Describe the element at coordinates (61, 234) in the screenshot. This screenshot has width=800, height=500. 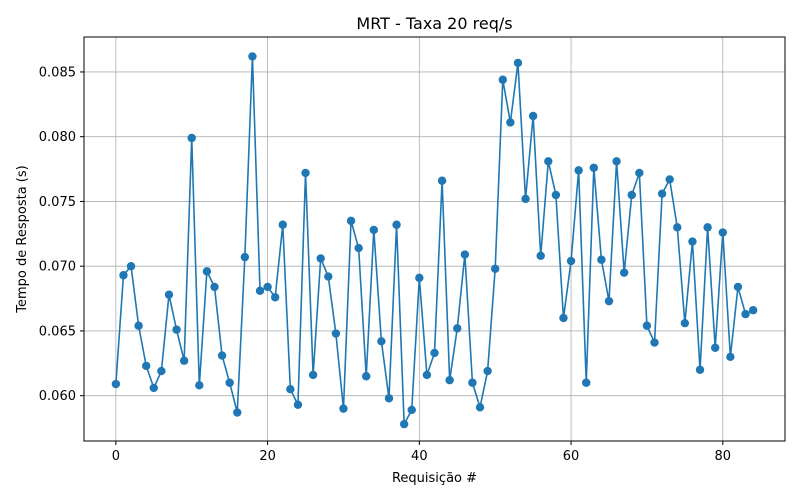
I see `y-axis: 0.060 0.065 0.070 0.075 0.080 0.085` at that location.